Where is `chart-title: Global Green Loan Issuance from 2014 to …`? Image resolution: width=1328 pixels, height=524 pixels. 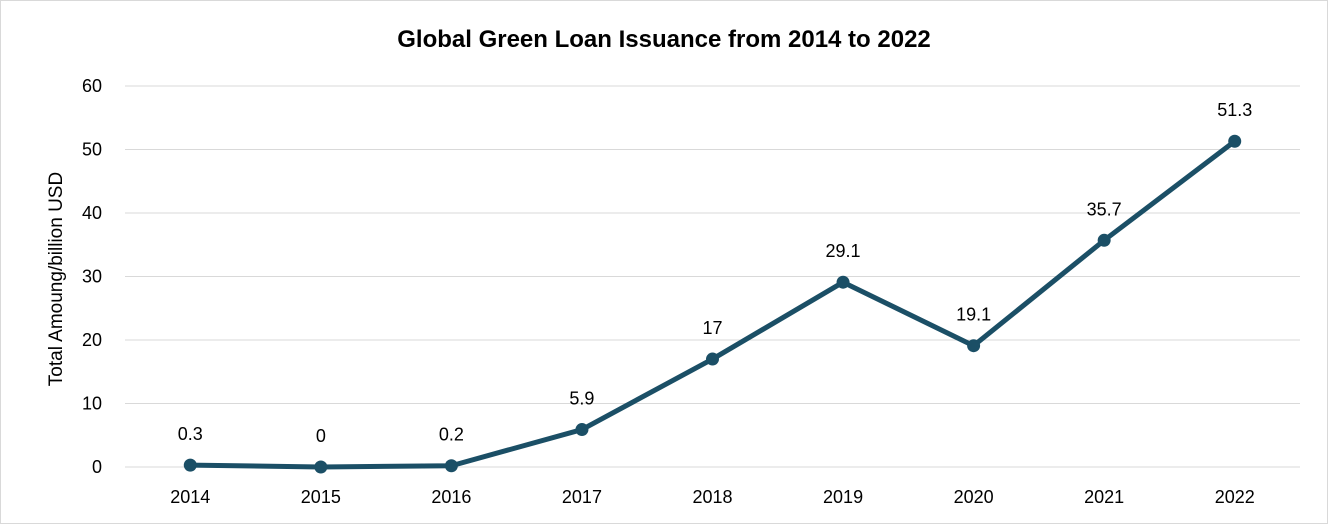
chart-title: Global Green Loan Issuance from 2014 to … is located at coordinates (664, 39).